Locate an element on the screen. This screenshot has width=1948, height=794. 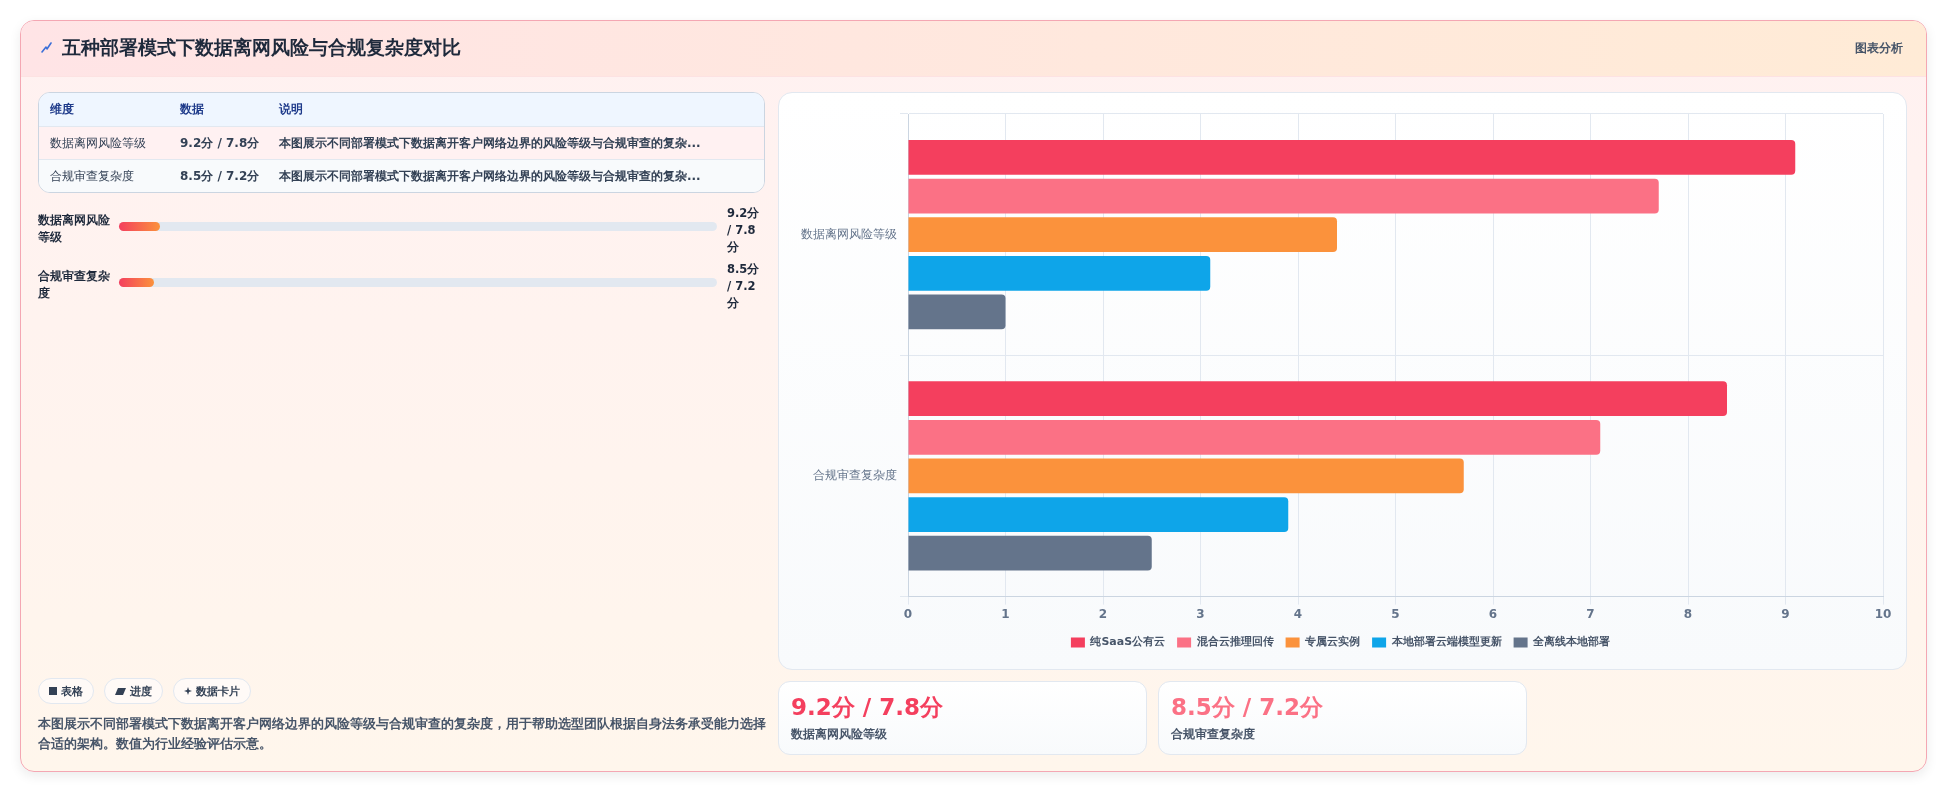
text: 进度 is located at coordinates (141, 691).